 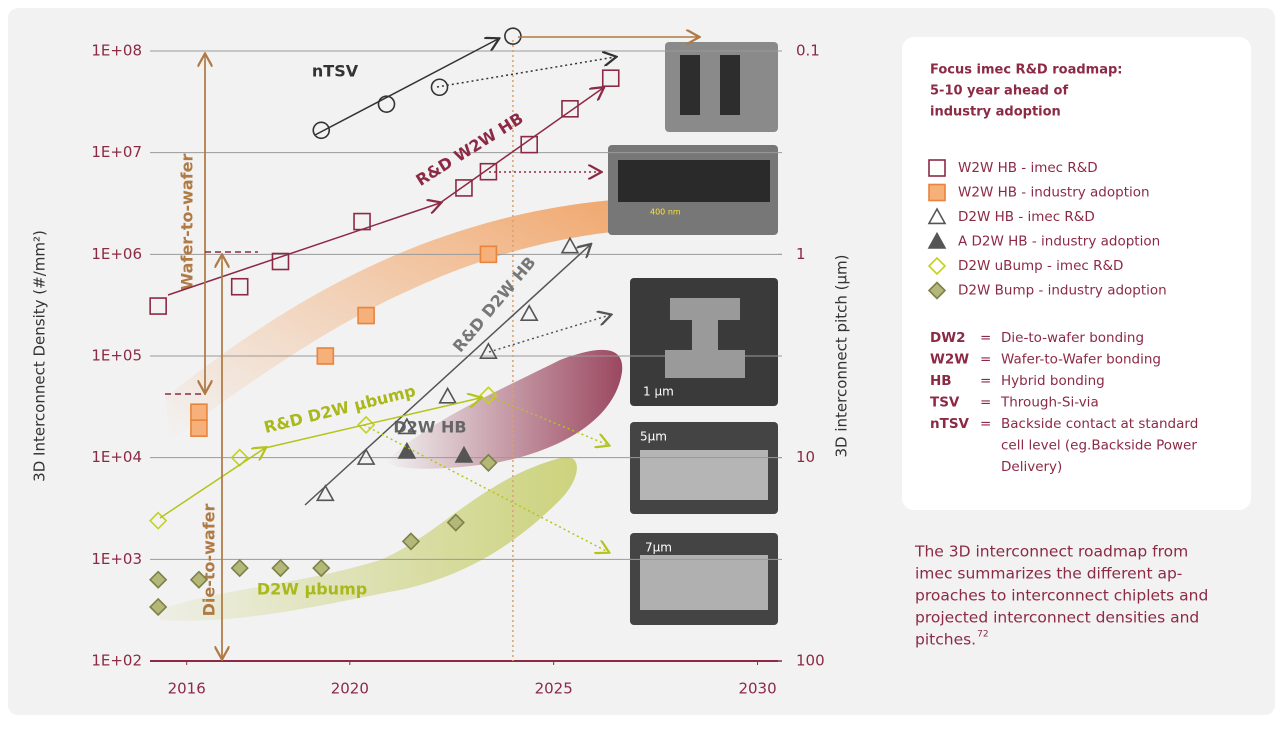 I want to click on y2-tick-label: 10, so click(x=805, y=457).